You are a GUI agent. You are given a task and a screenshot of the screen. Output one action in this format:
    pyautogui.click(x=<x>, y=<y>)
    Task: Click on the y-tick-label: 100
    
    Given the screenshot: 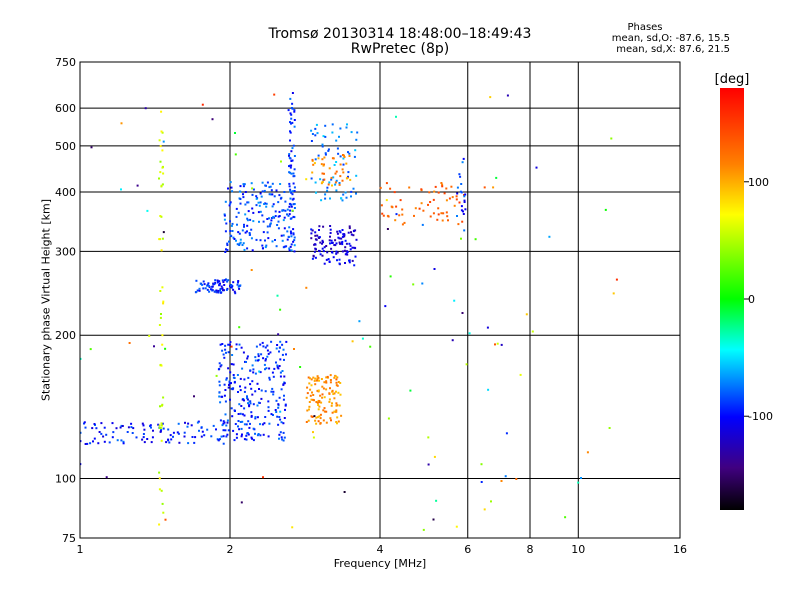 What is the action you would take?
    pyautogui.click(x=65, y=479)
    